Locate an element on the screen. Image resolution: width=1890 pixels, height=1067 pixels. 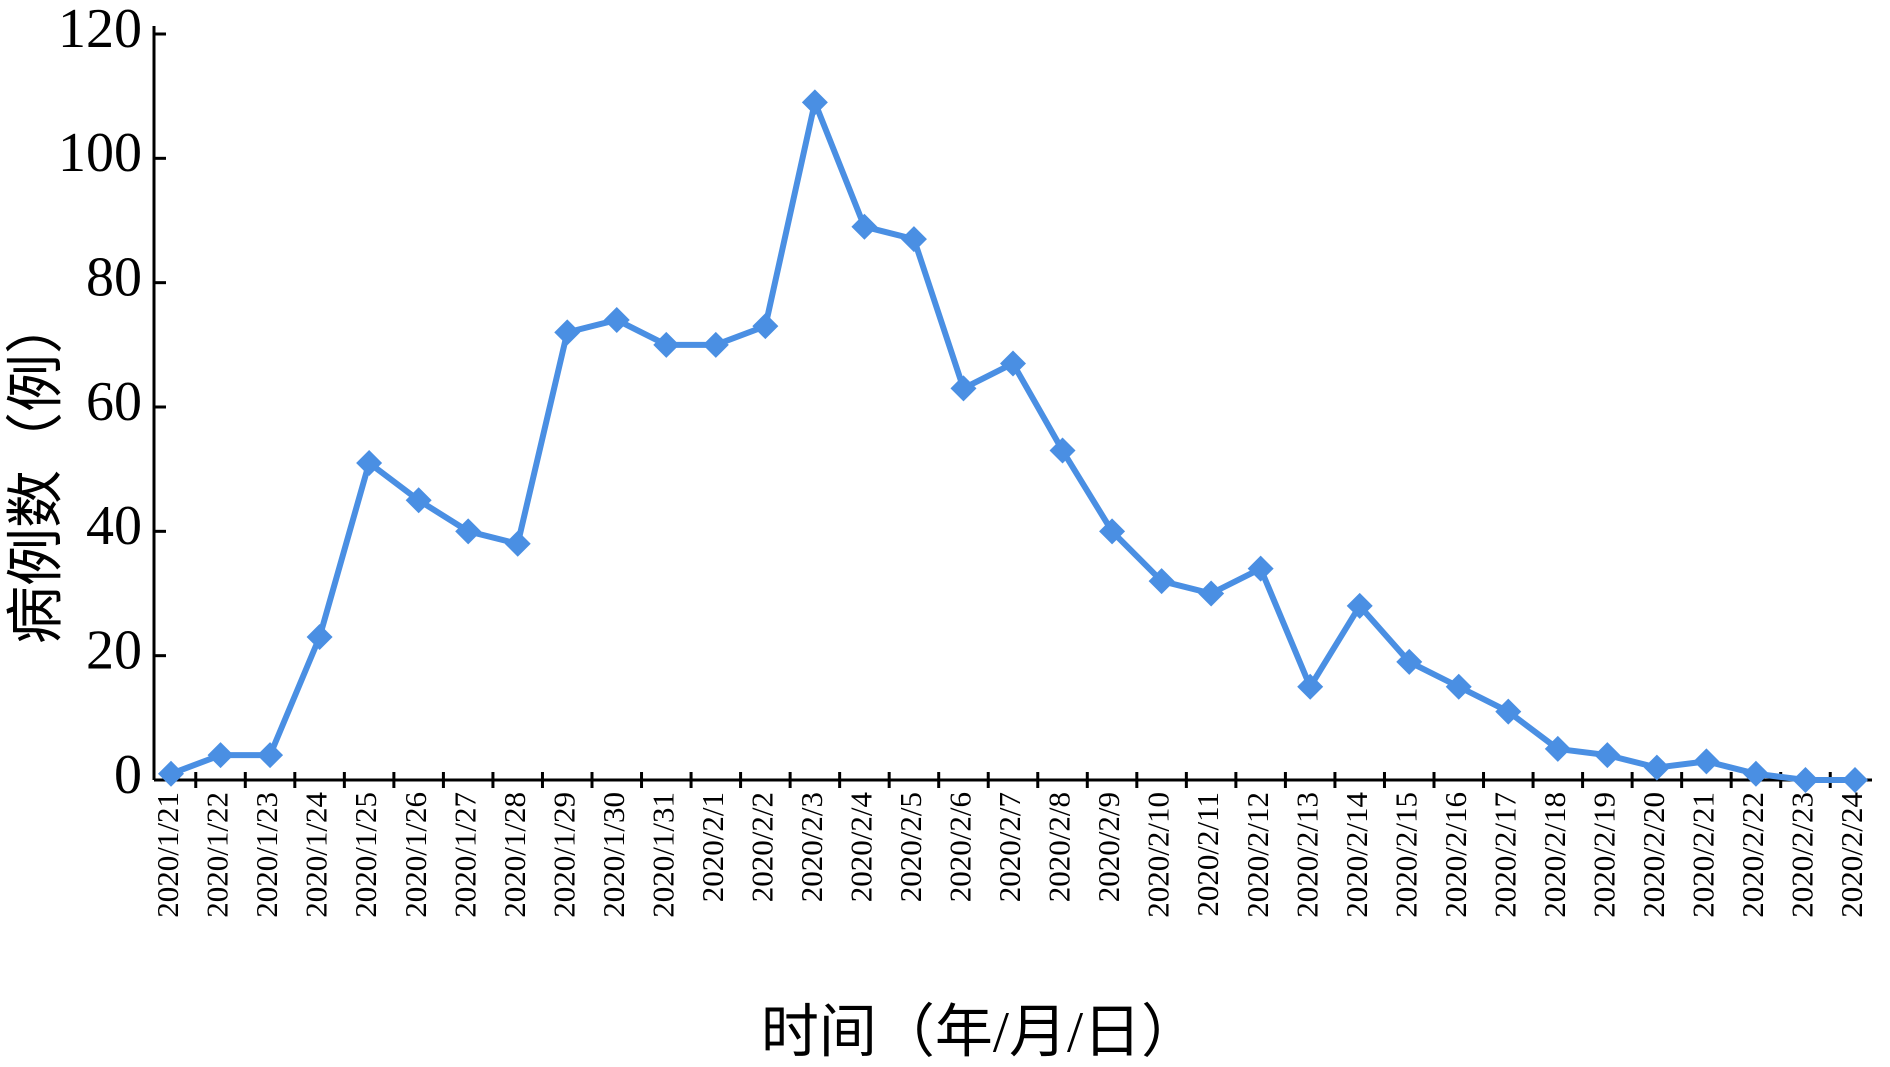
x-tick-label: 2020/1/29 is located at coordinates (563, 855).